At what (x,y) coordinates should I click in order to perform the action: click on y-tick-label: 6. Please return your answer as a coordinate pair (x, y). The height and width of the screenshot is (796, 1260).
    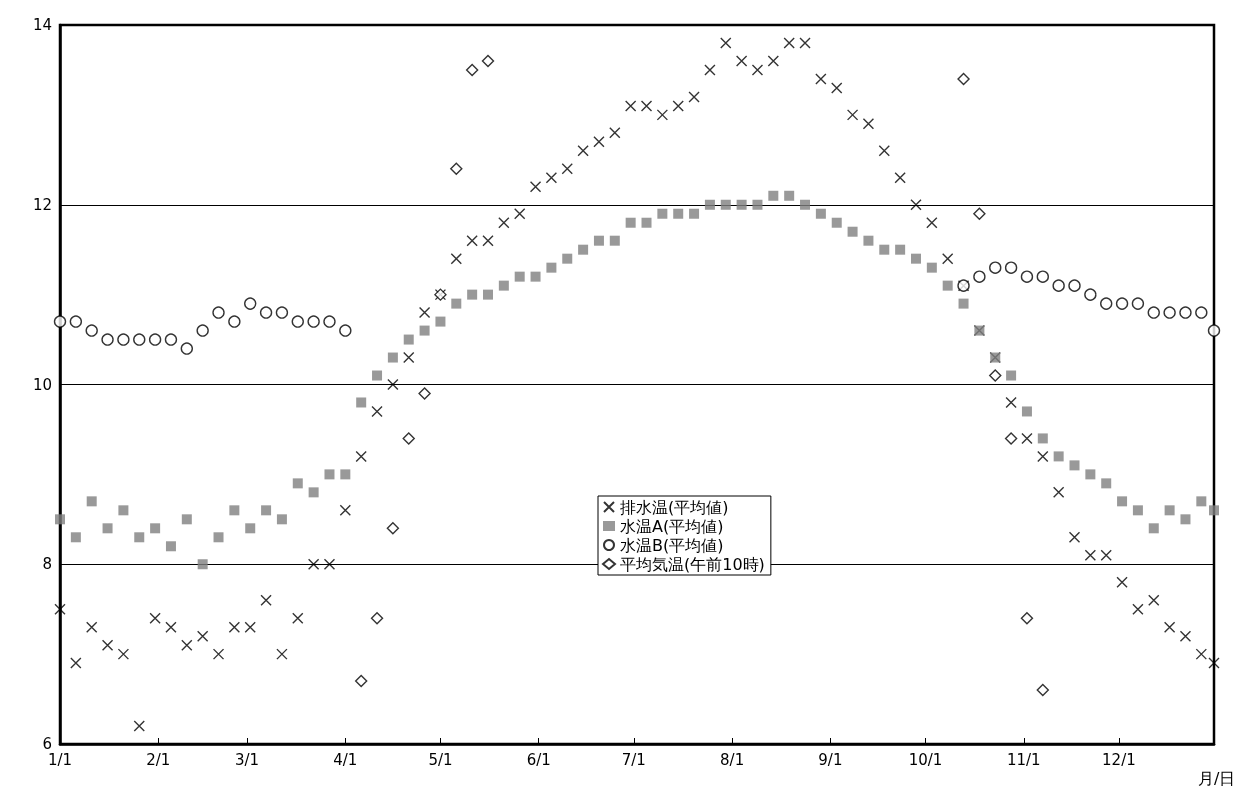
    Looking at the image, I should click on (47, 744).